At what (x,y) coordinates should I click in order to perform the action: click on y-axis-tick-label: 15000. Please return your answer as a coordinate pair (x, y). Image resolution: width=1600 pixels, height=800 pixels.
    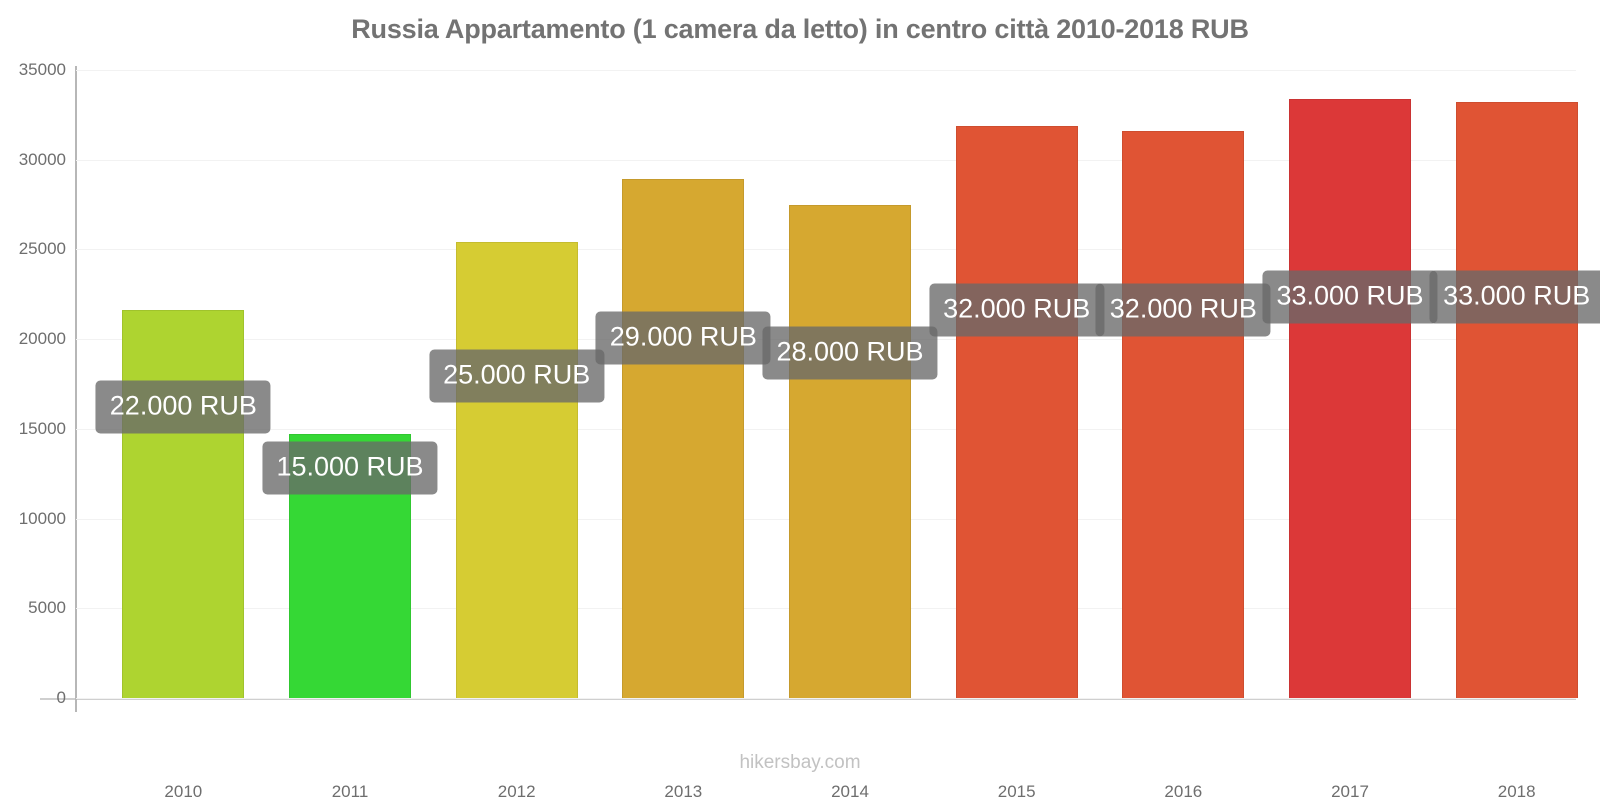
    Looking at the image, I should click on (42, 428).